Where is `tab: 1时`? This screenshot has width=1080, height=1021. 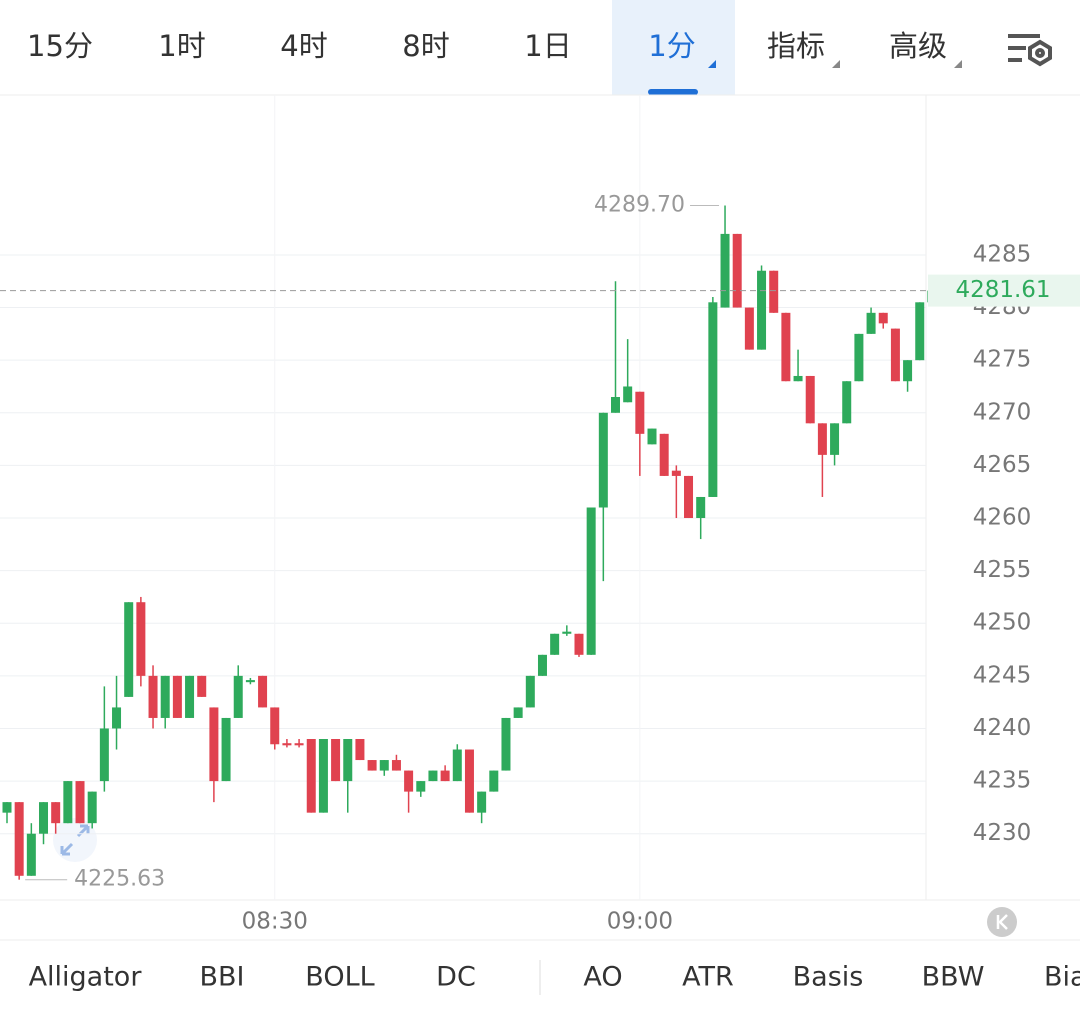
tab: 1时 is located at coordinates (181, 46).